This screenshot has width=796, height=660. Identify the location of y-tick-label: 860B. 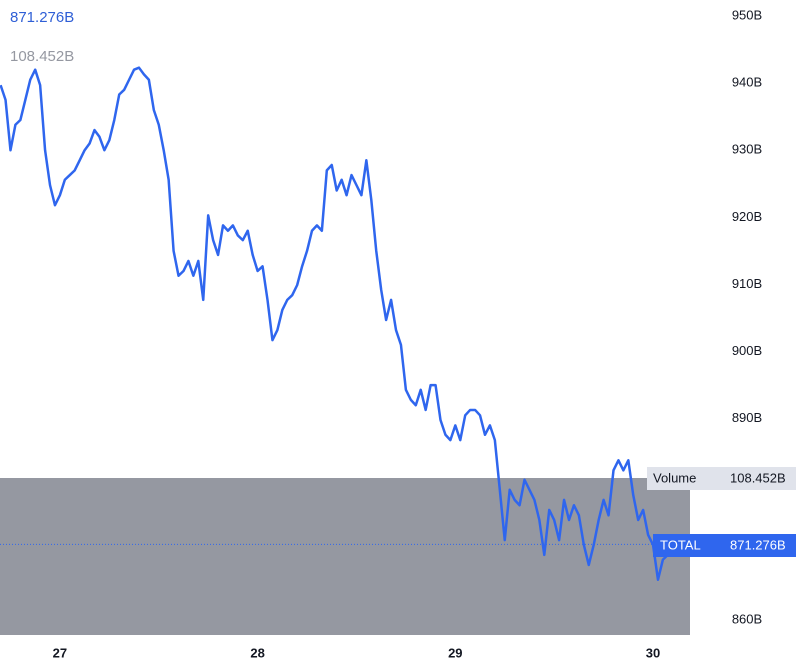
(747, 618).